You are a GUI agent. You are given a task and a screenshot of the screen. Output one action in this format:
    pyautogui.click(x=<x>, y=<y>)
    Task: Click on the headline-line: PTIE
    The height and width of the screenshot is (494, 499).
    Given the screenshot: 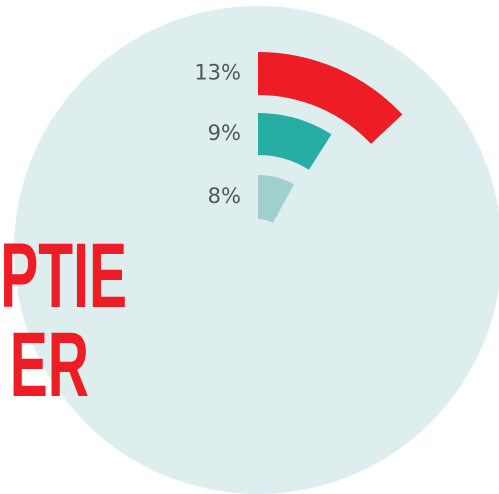 What is the action you would take?
    pyautogui.click(x=63, y=276)
    